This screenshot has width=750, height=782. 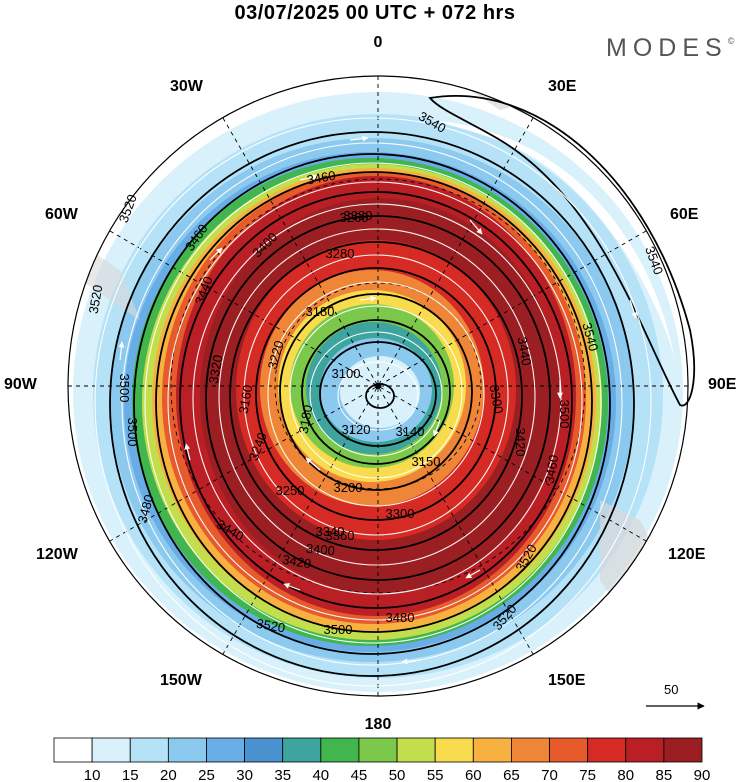 What do you see at coordinates (590, 337) in the screenshot?
I see `contour-label: 3540` at bounding box center [590, 337].